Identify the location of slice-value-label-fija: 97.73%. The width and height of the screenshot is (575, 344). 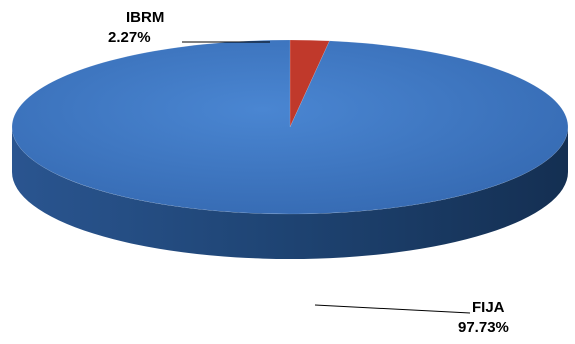
(483, 327).